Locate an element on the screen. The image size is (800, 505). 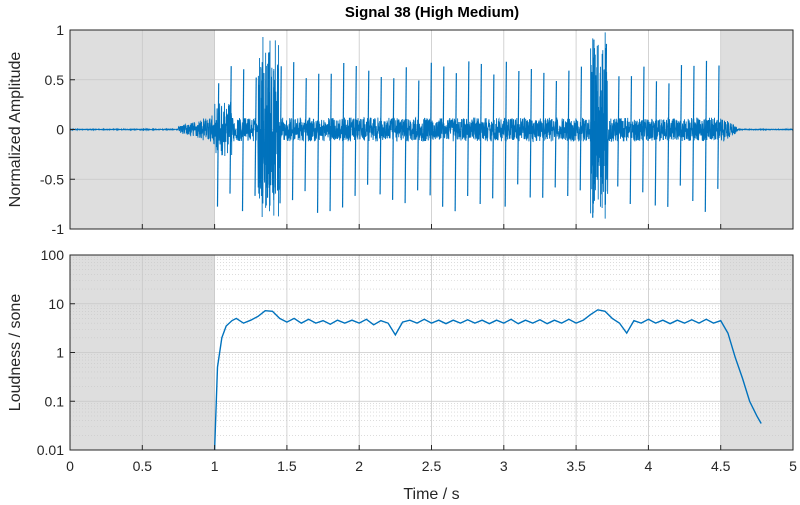
loudness-x-tick-label: 1.5 is located at coordinates (287, 466).